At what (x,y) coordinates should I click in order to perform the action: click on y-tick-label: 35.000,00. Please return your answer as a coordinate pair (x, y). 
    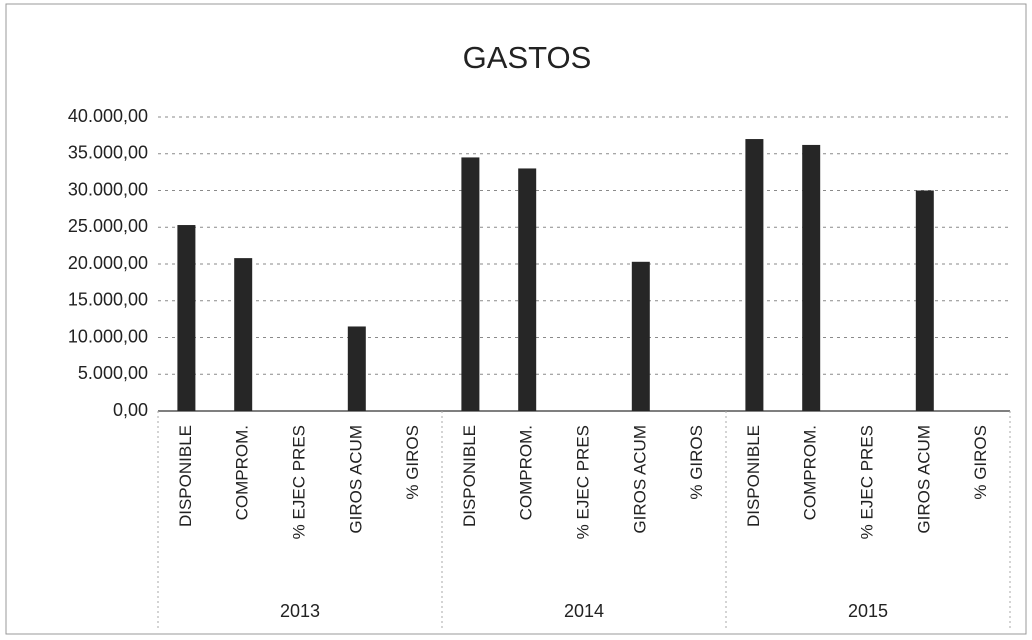
    Looking at the image, I should click on (108, 153).